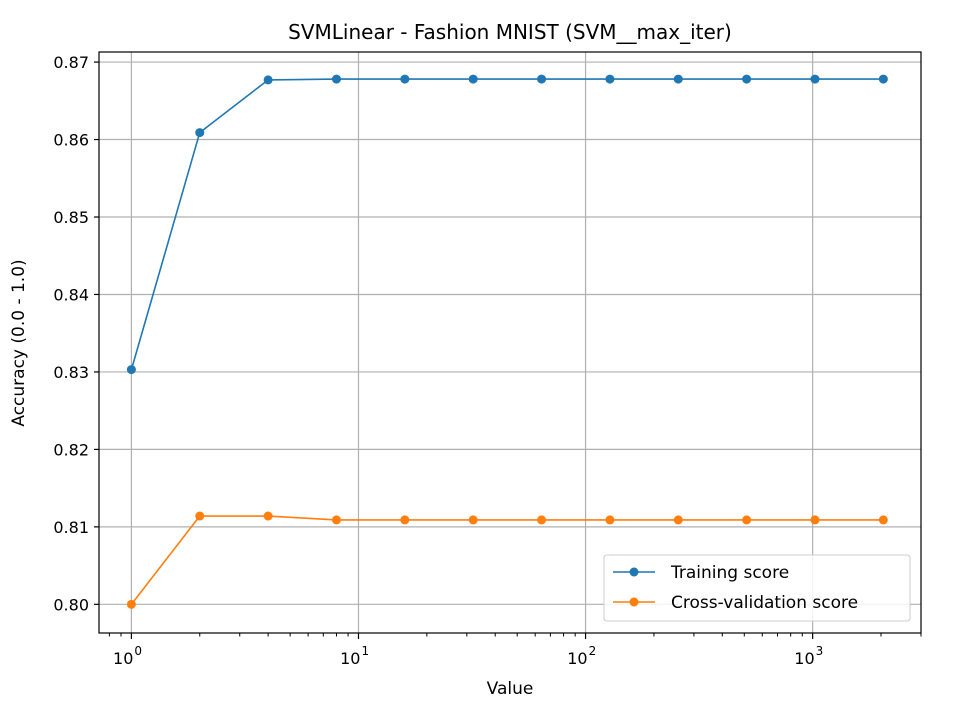  What do you see at coordinates (820, 651) in the screenshot?
I see `x-tick-label-exponent: 3` at bounding box center [820, 651].